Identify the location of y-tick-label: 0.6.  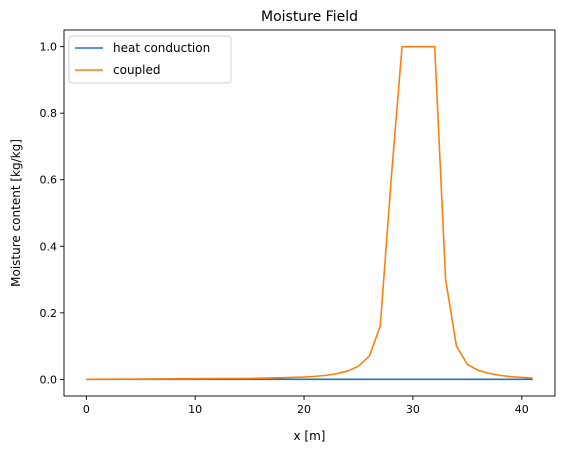
(49, 180).